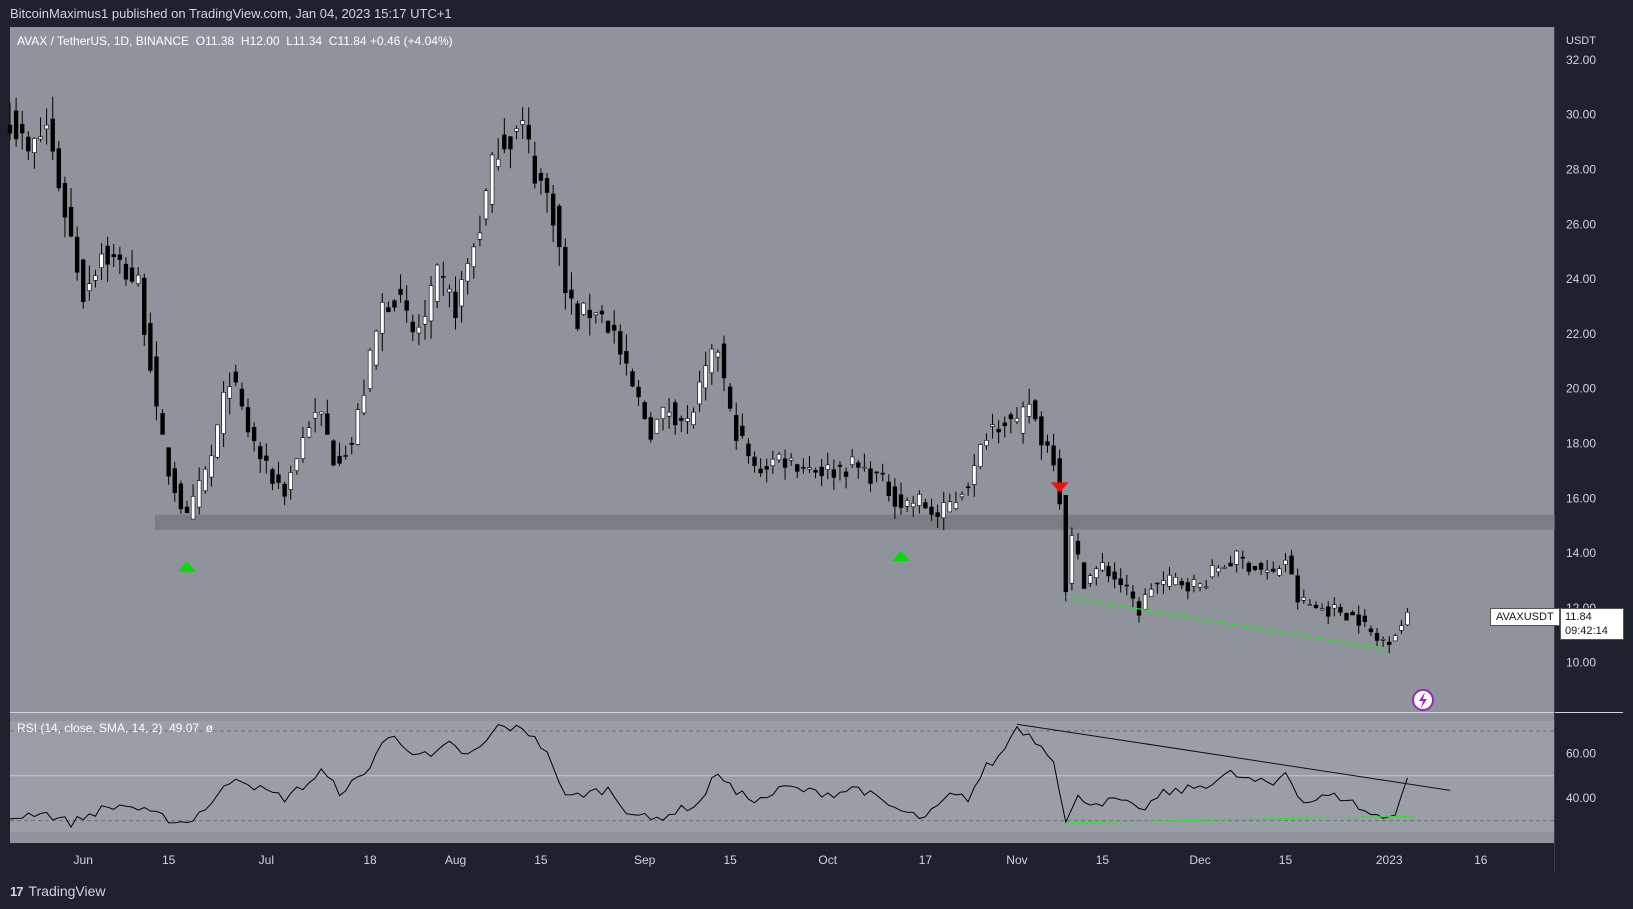 The width and height of the screenshot is (1633, 909). I want to click on bar-countdown: 09:42:14, so click(1586, 631).